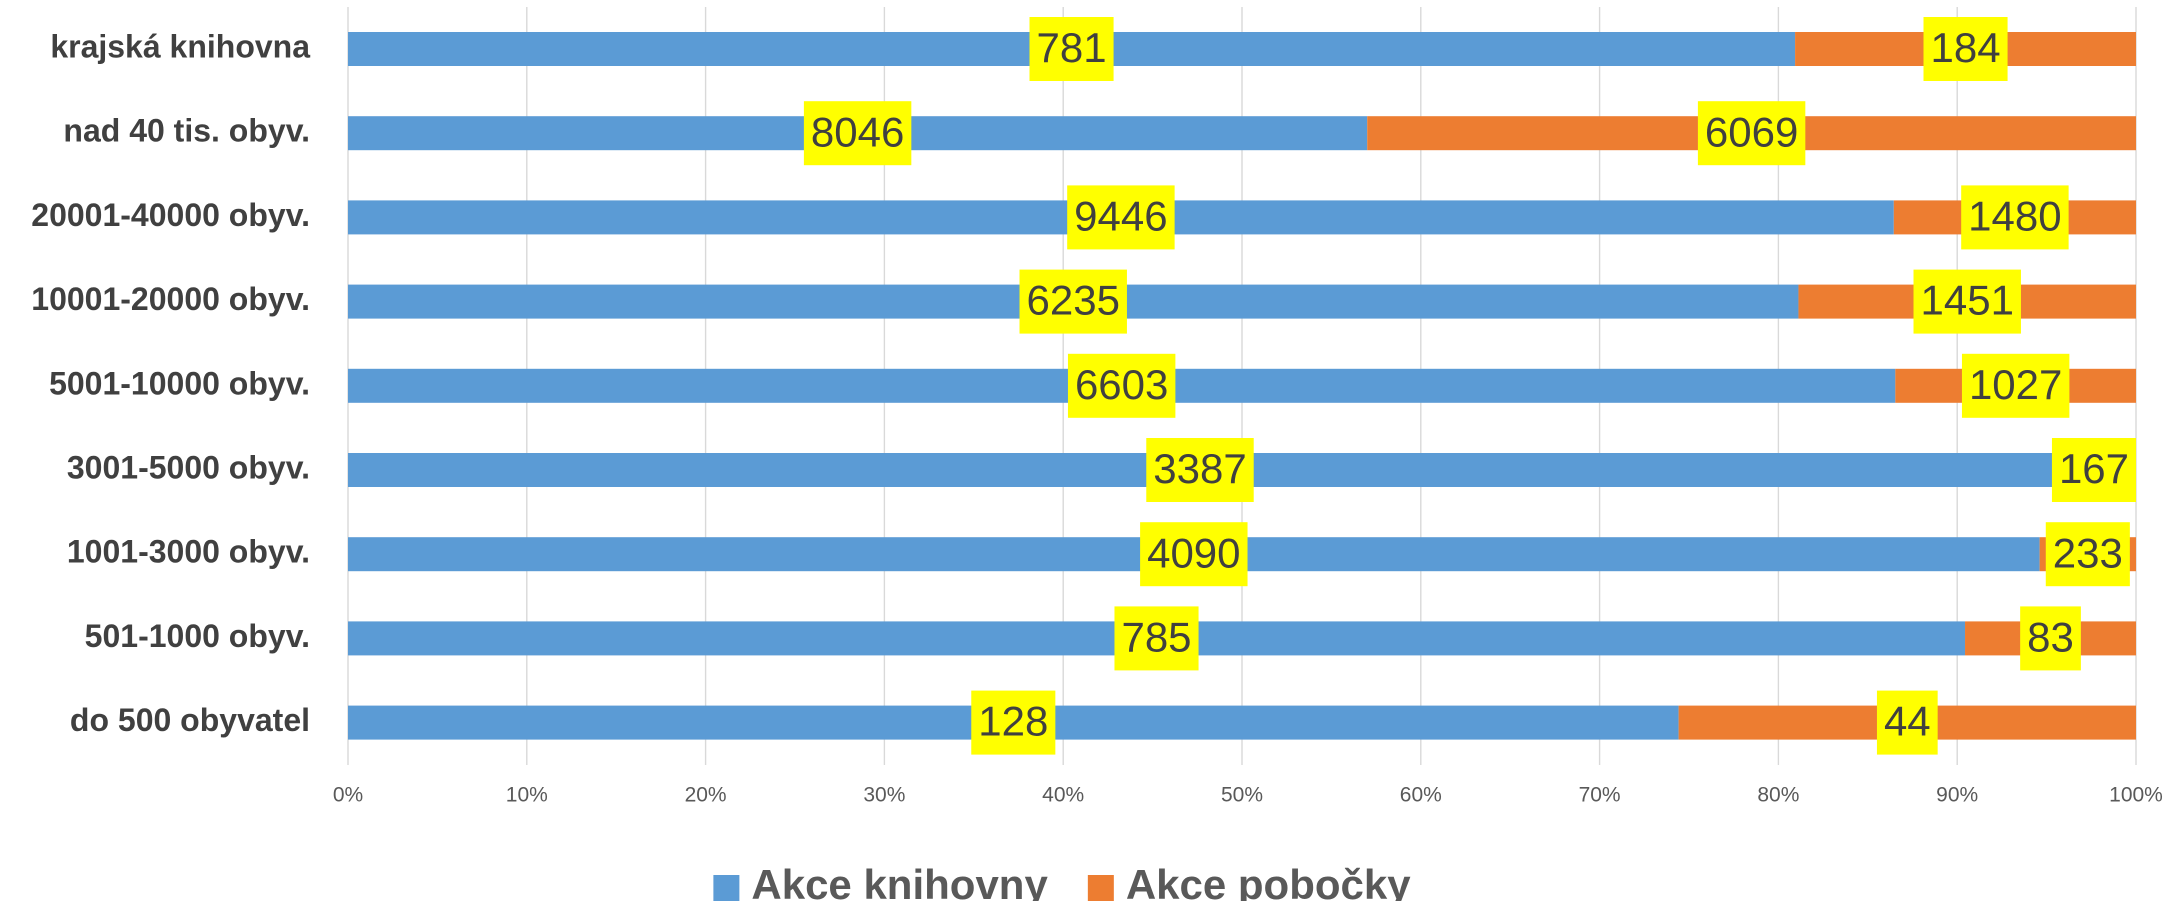 The width and height of the screenshot is (2164, 901). I want to click on data-label: 184, so click(1965, 47).